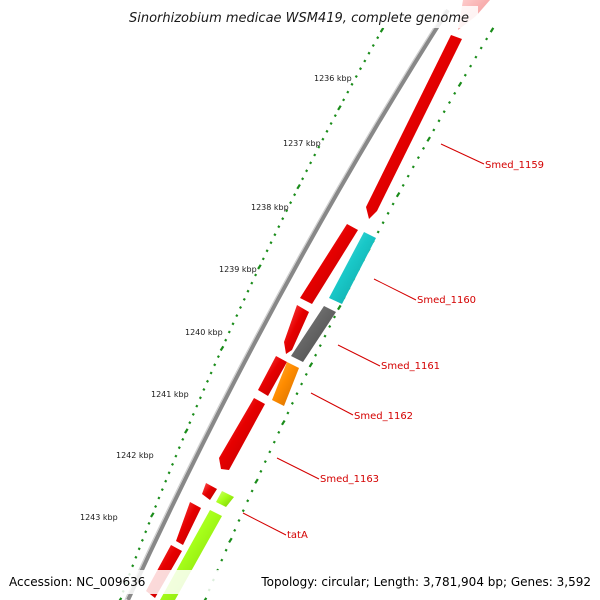  What do you see at coordinates (514, 165) in the screenshot?
I see `gene-label-smed-1159: Smed_1159` at bounding box center [514, 165].